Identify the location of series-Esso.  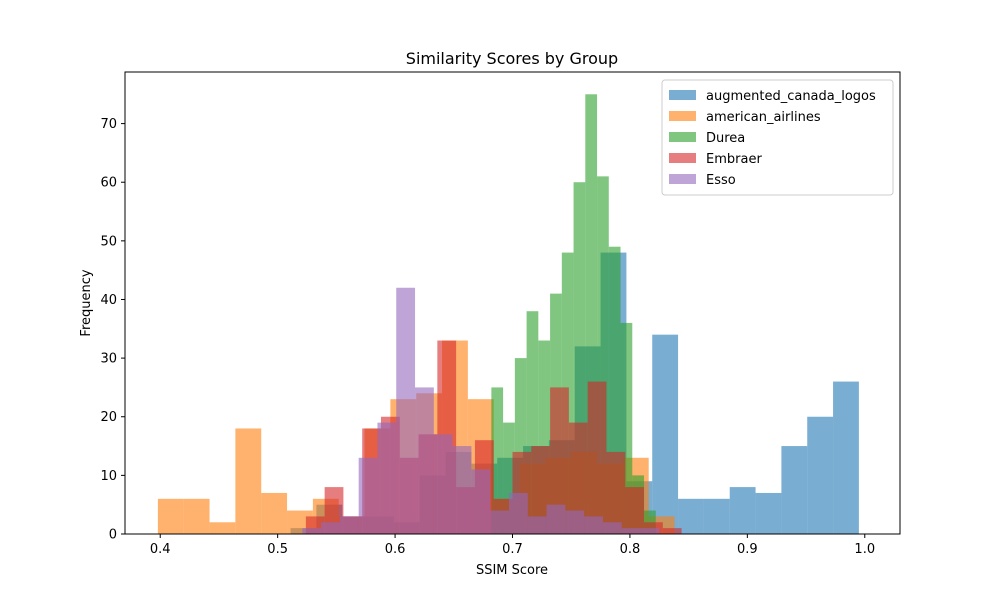
(481, 410).